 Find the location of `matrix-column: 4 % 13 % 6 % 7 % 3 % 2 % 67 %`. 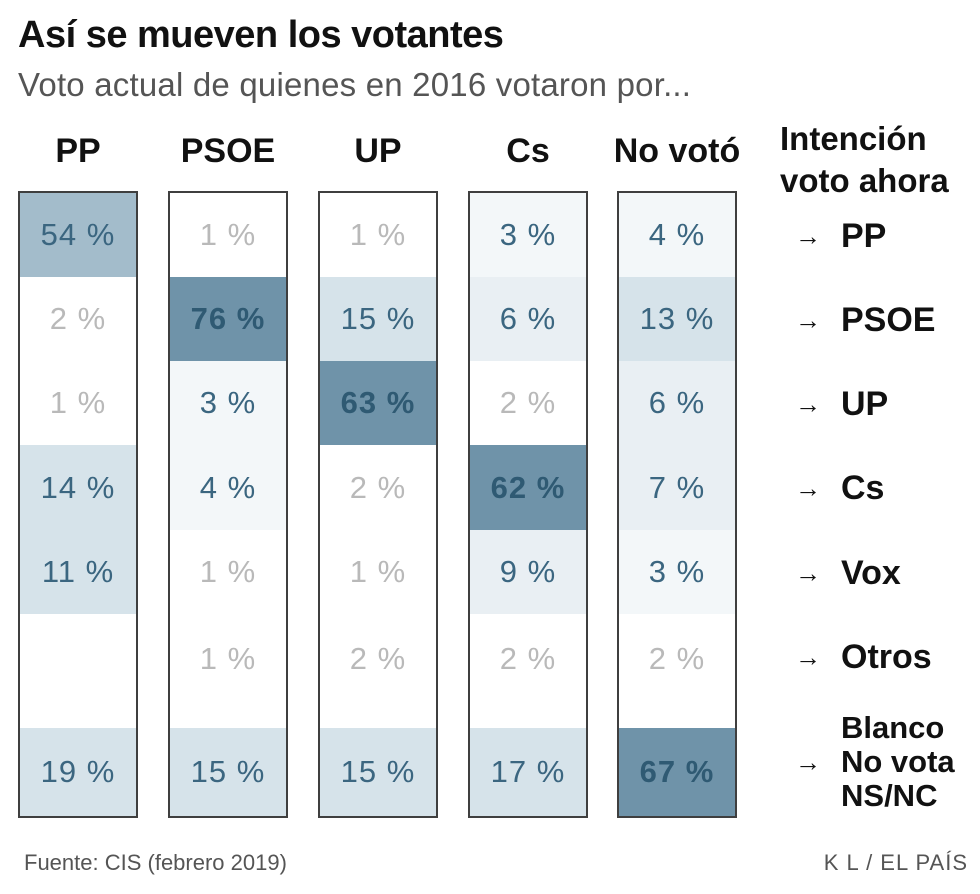

matrix-column: 4 % 13 % 6 % 7 % 3 % 2 % 67 % is located at coordinates (677, 504).